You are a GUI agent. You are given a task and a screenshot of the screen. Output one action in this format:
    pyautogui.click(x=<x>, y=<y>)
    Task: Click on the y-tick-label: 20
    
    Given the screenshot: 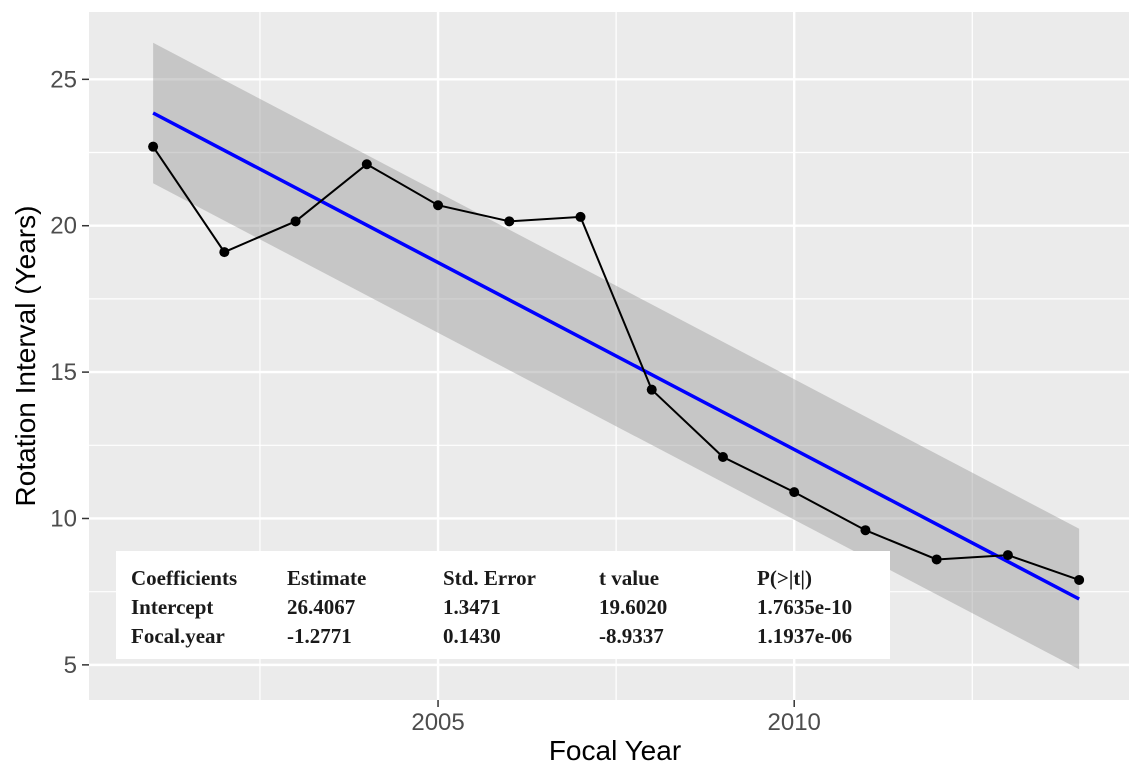 What is the action you would take?
    pyautogui.click(x=63, y=226)
    